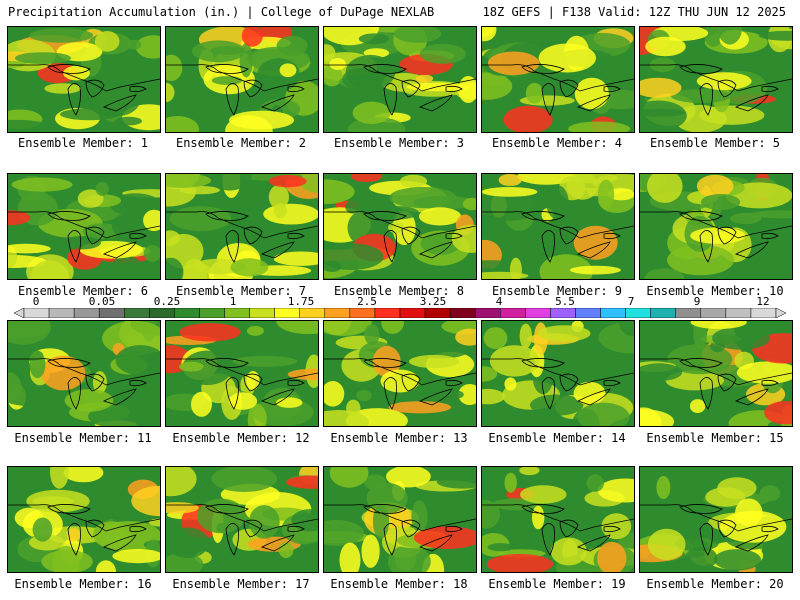 This screenshot has width=800, height=600. What do you see at coordinates (19, 313) in the screenshot?
I see `colorbar-min-arrow` at bounding box center [19, 313].